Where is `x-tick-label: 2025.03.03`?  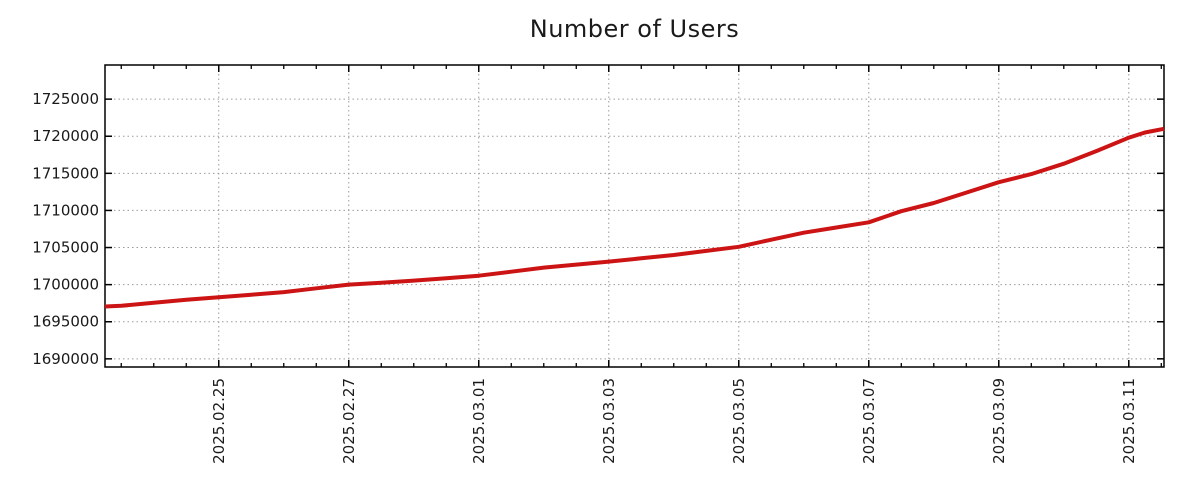 x-tick-label: 2025.03.03 is located at coordinates (609, 421).